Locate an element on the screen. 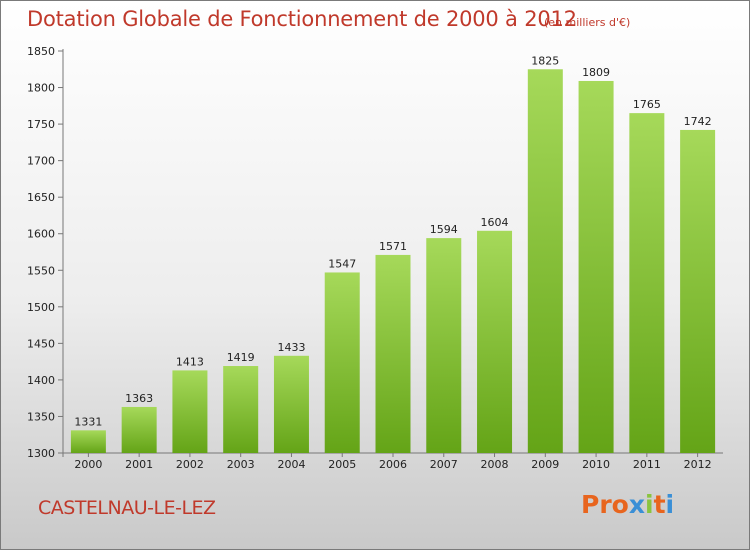  x-tick-label: 2008 is located at coordinates (495, 464).